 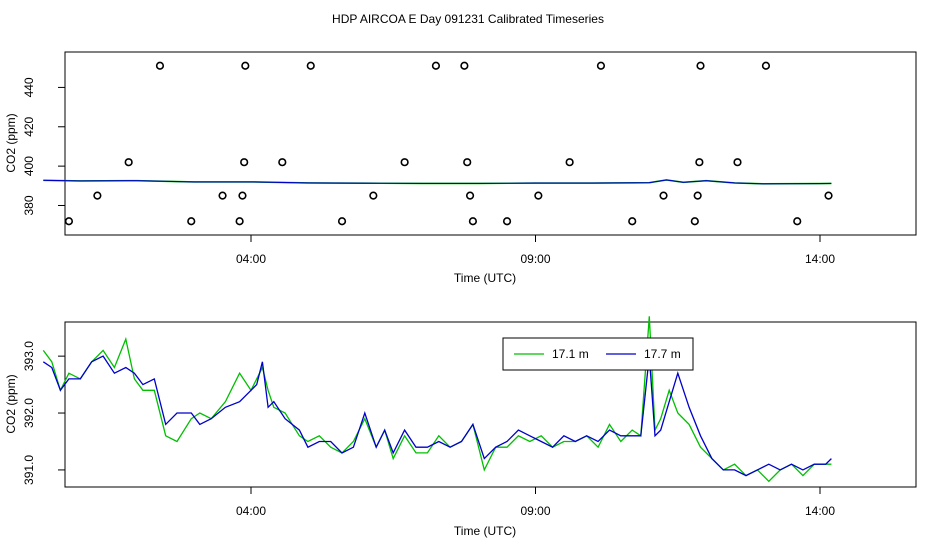 I want to click on top-series-group, so click(x=437, y=182).